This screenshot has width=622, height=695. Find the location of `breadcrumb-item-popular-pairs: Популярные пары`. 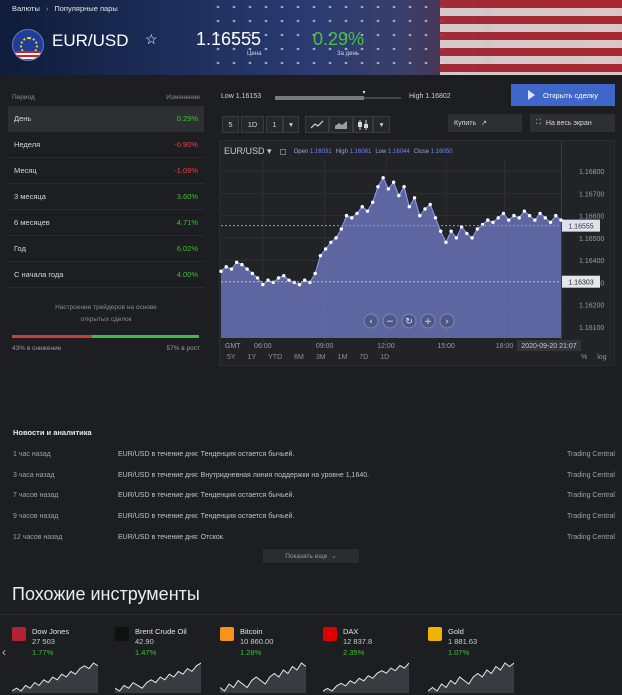

breadcrumb-item-popular-pairs: Популярные пары is located at coordinates (86, 8).